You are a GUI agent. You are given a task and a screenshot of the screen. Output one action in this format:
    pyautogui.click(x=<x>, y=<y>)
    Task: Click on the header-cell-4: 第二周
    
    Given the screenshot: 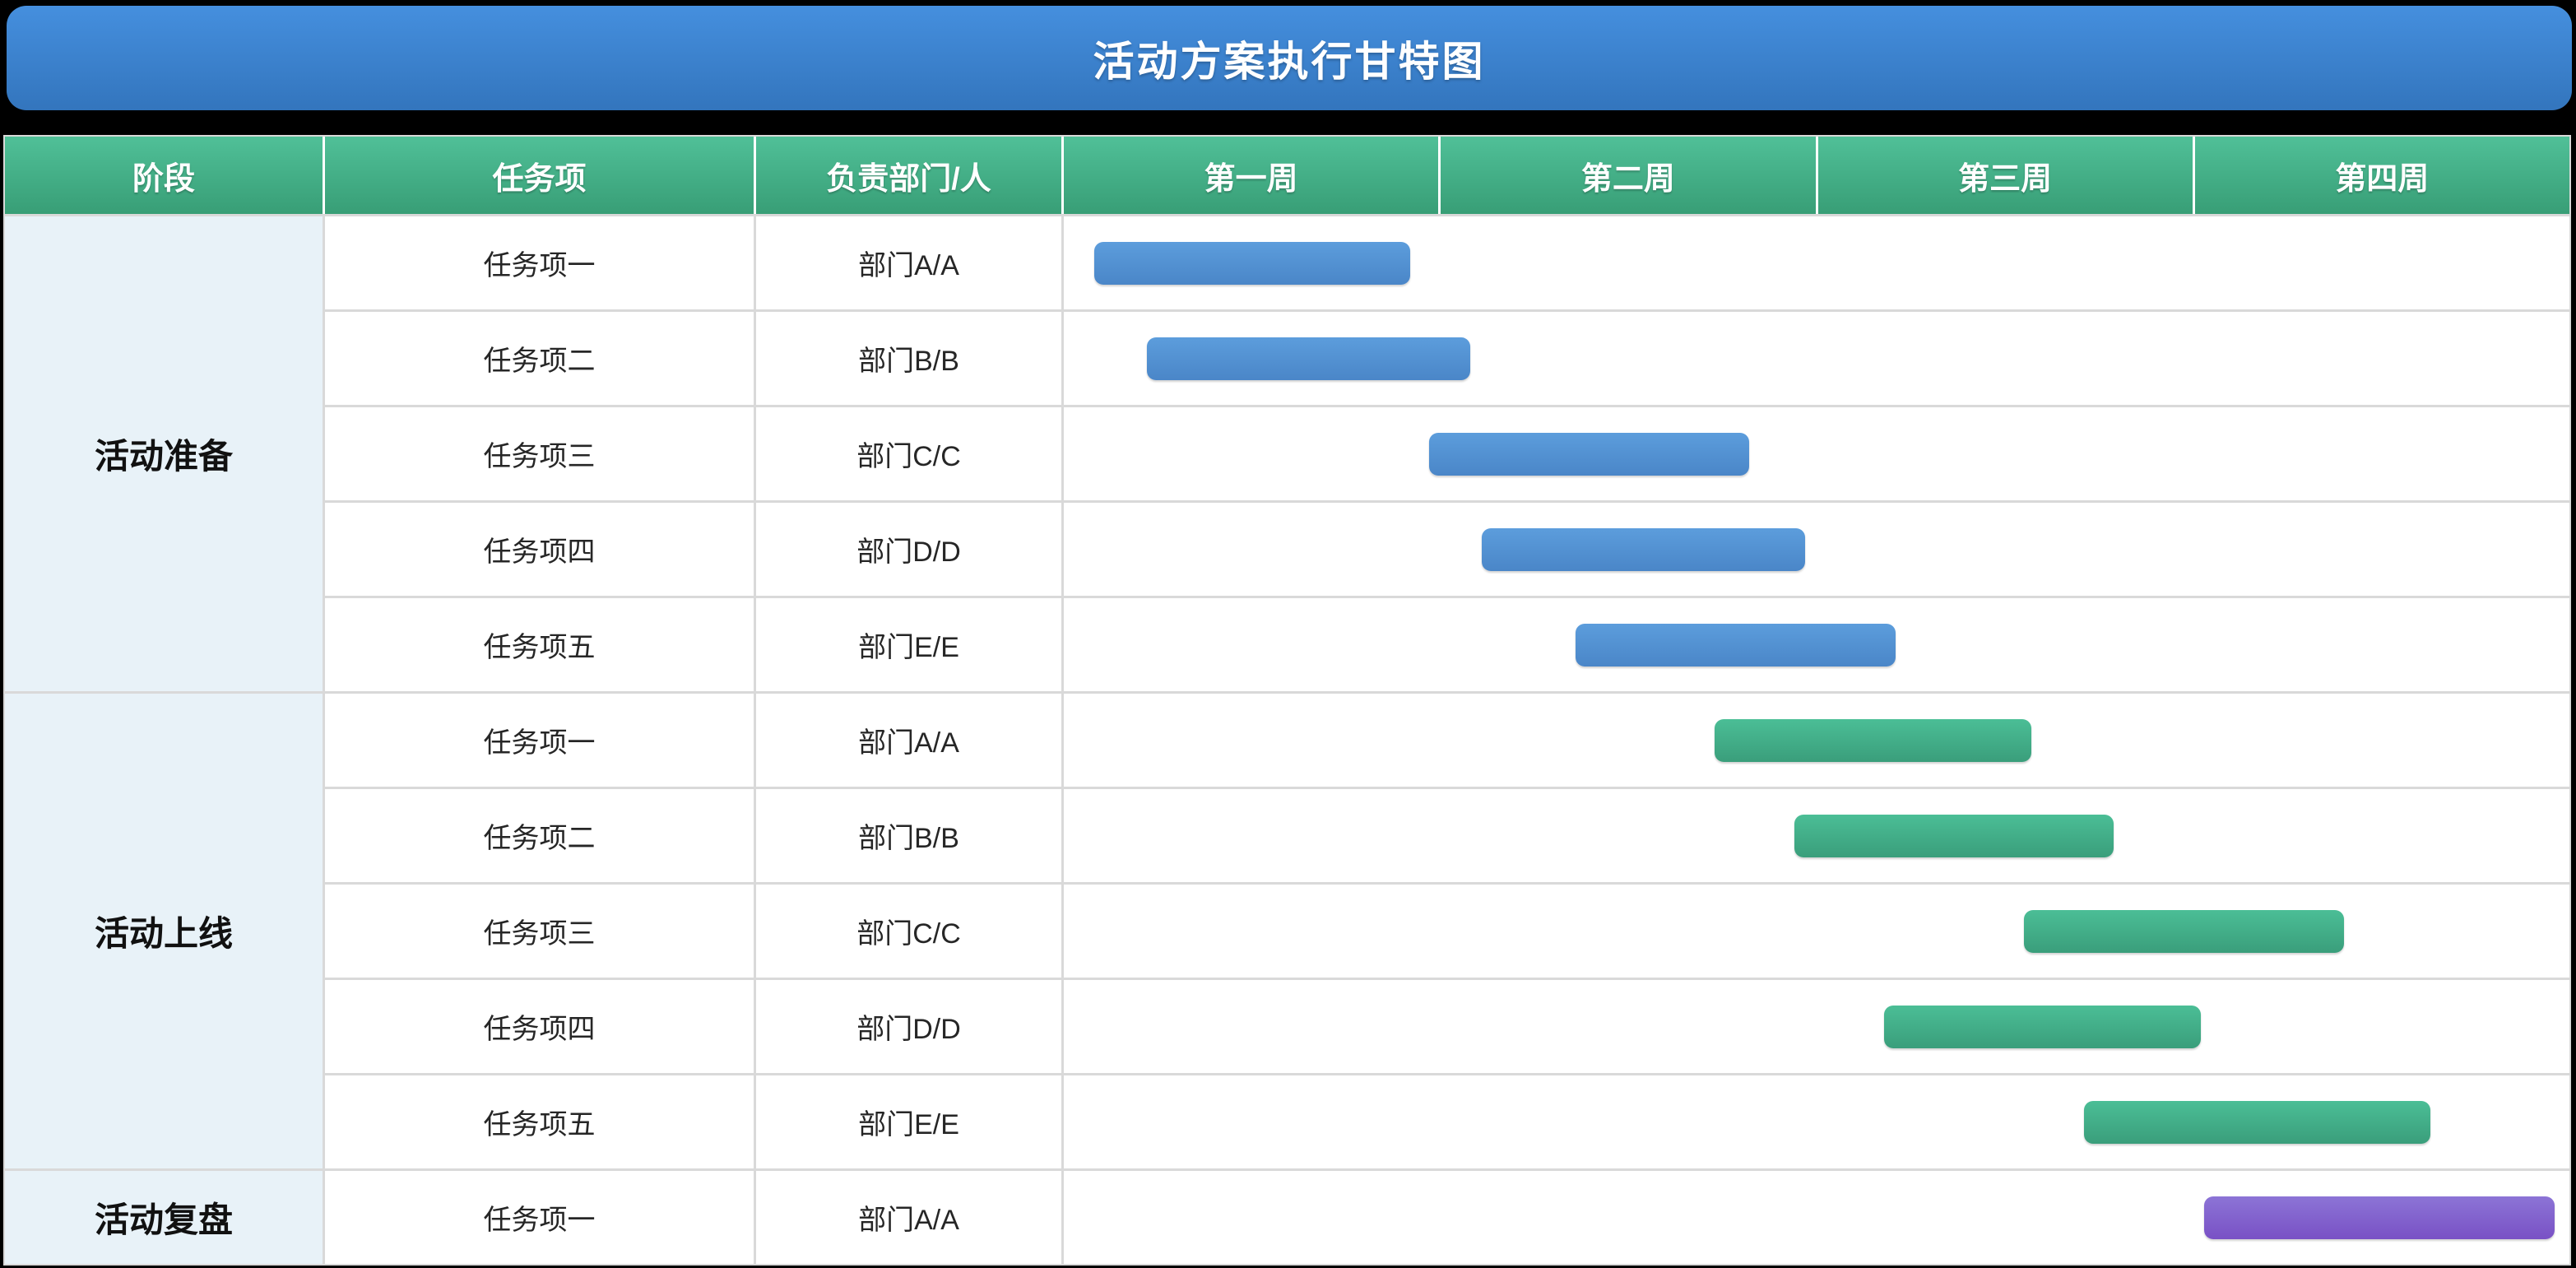 What is the action you would take?
    pyautogui.click(x=1629, y=175)
    